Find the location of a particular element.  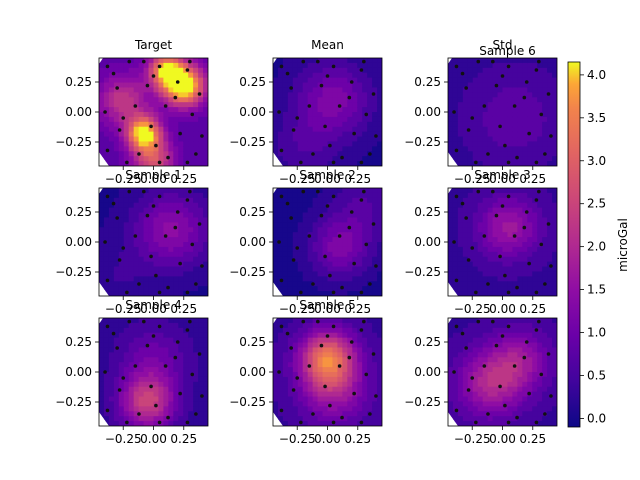

y-tick-label: 0.00 is located at coordinates (78, 372).